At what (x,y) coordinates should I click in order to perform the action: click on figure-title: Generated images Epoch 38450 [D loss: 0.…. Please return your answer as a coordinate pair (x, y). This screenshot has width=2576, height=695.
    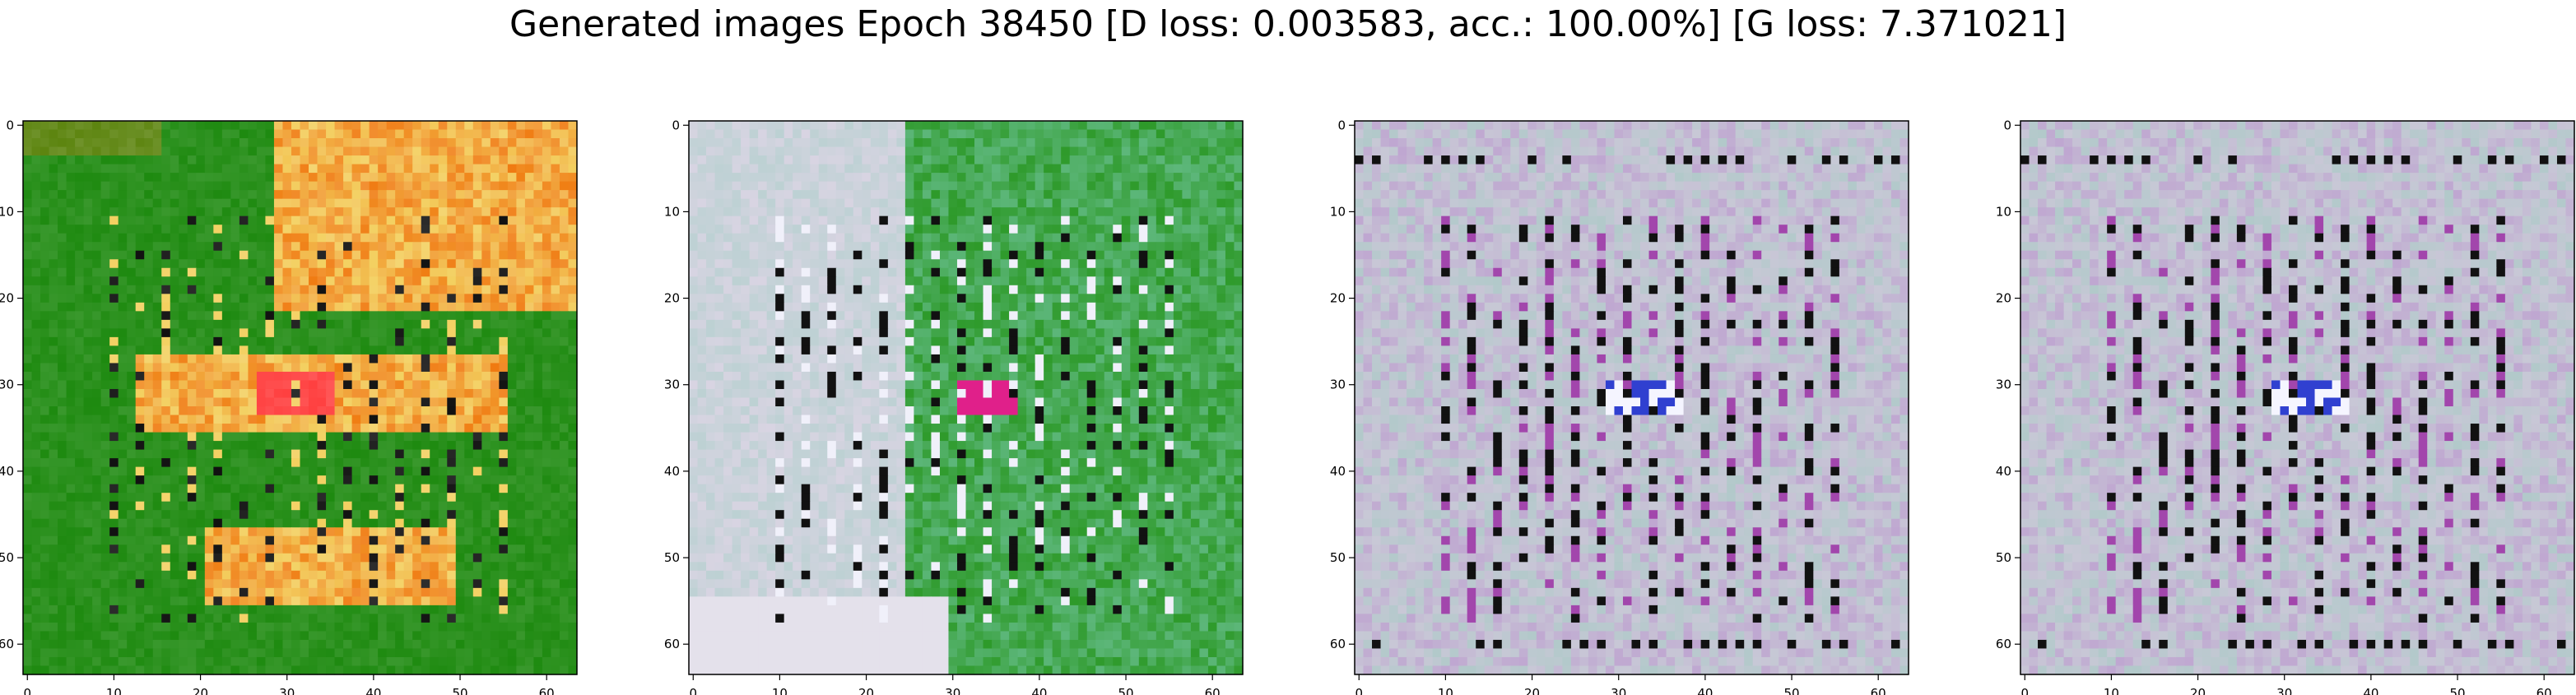
    Looking at the image, I should click on (1288, 24).